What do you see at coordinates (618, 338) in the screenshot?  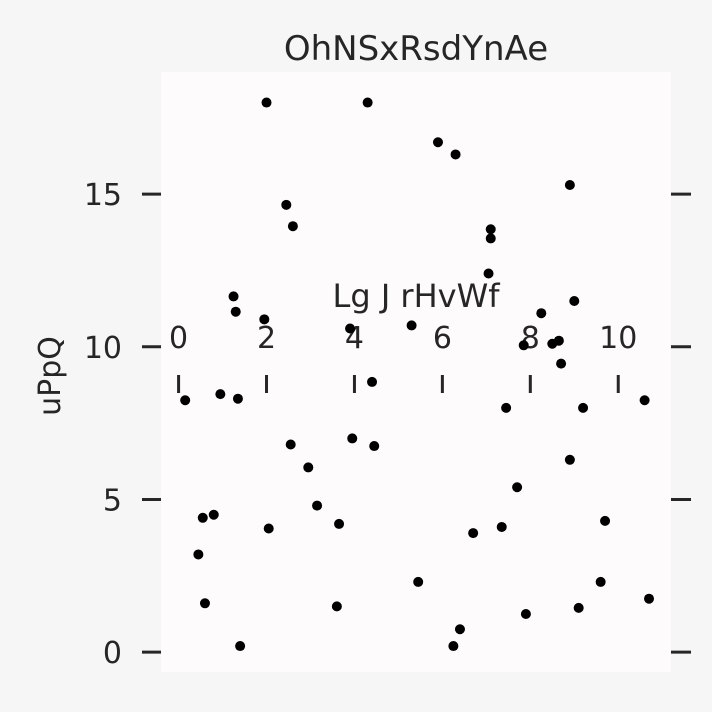 I see `x-tick-label: 10` at bounding box center [618, 338].